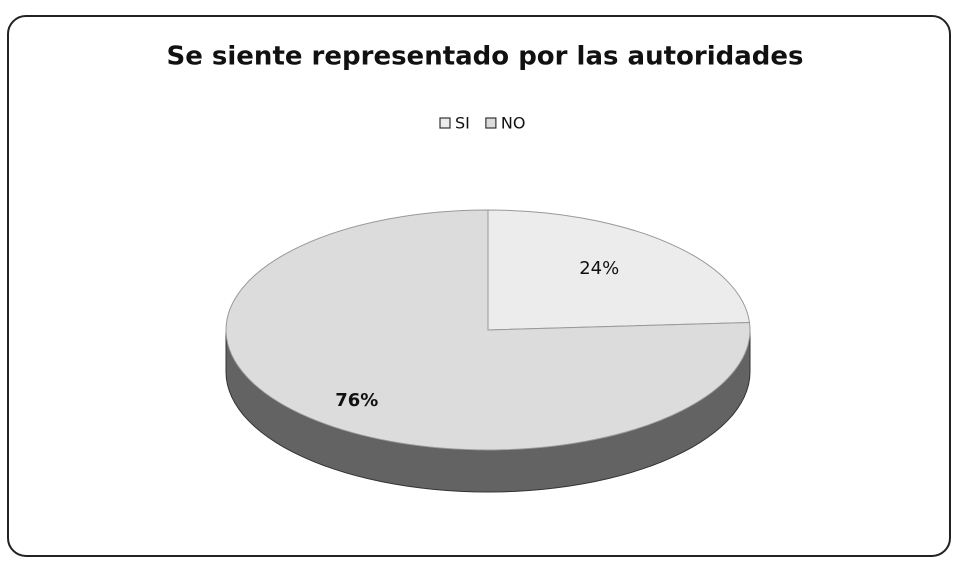 The width and height of the screenshot is (959, 570). Describe the element at coordinates (462, 123) in the screenshot. I see `legend-label: SI` at that location.